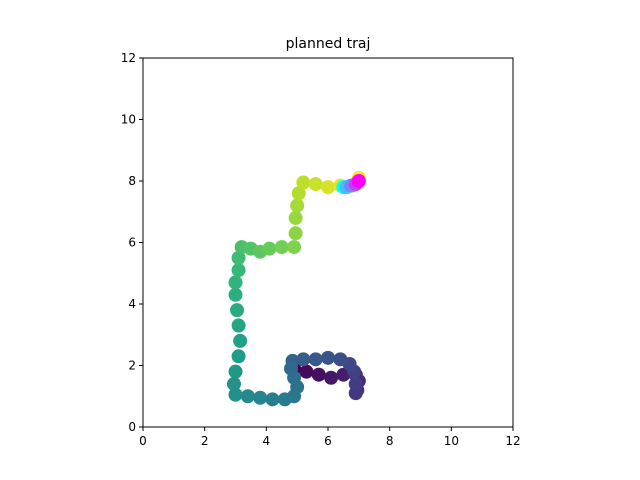 The width and height of the screenshot is (640, 480). I want to click on y-tick-label: 2, so click(132, 366).